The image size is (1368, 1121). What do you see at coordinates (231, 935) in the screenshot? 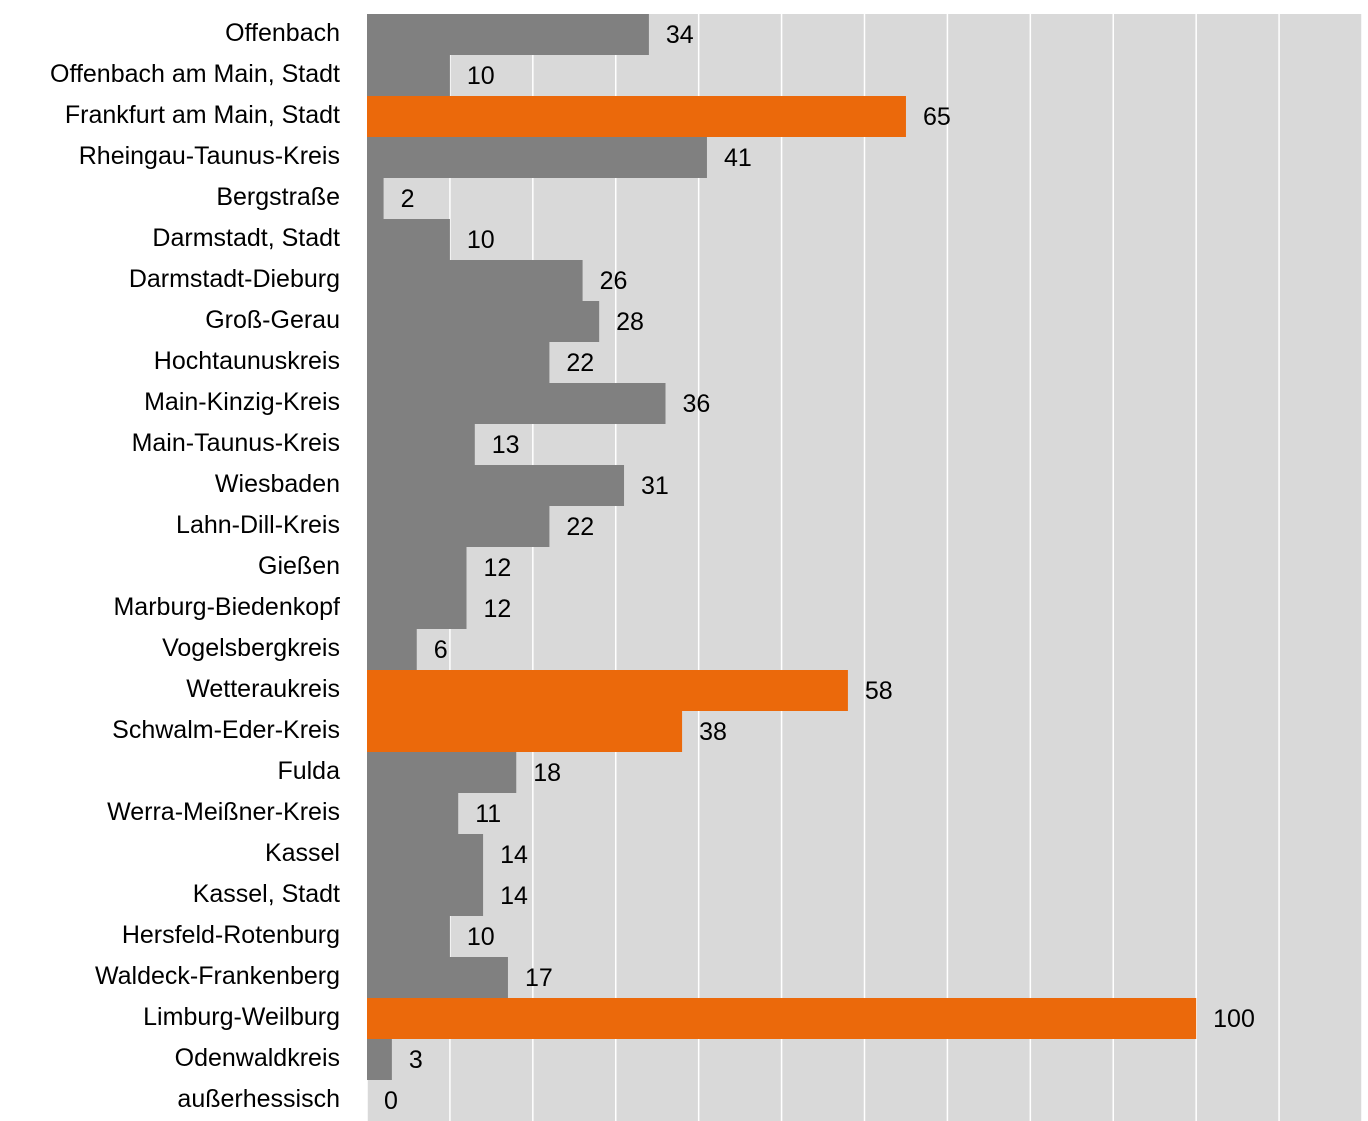
I see `category-label: Hersfeld-Rotenburg` at bounding box center [231, 935].